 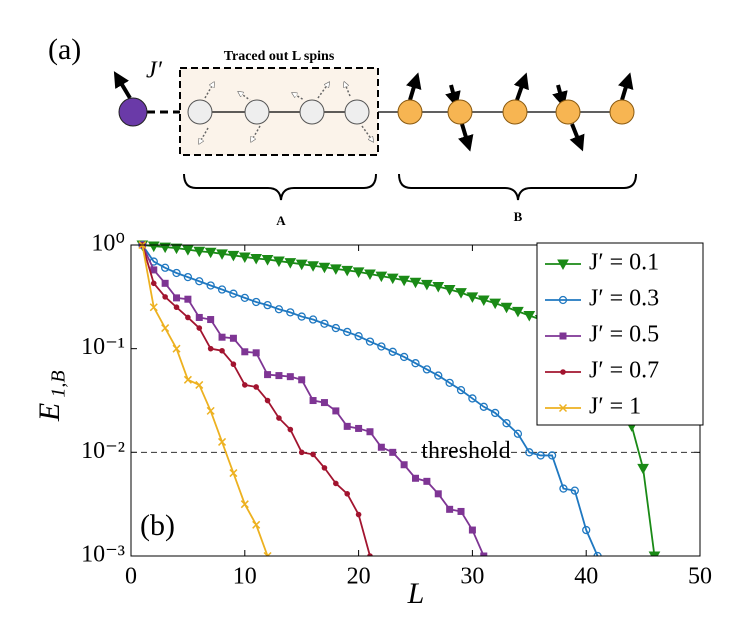 What do you see at coordinates (517, 187) in the screenshot?
I see `brace-b` at bounding box center [517, 187].